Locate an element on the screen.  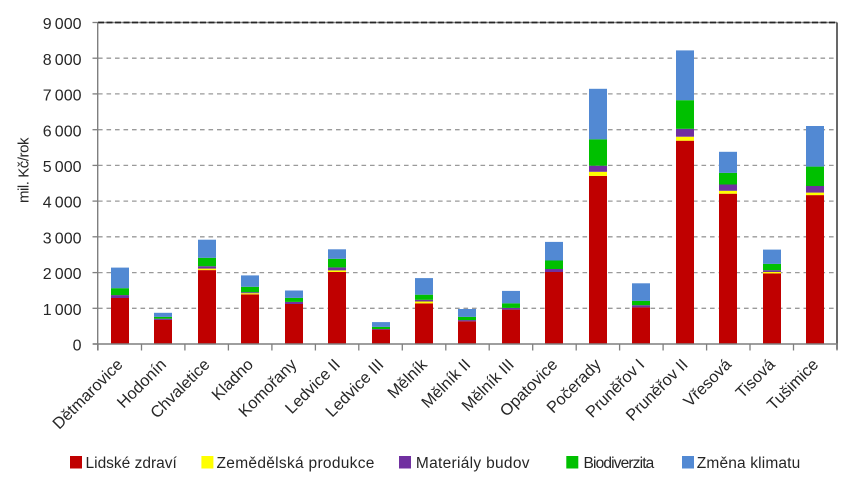
svg-text: Materiály budov is located at coordinates (473, 463).